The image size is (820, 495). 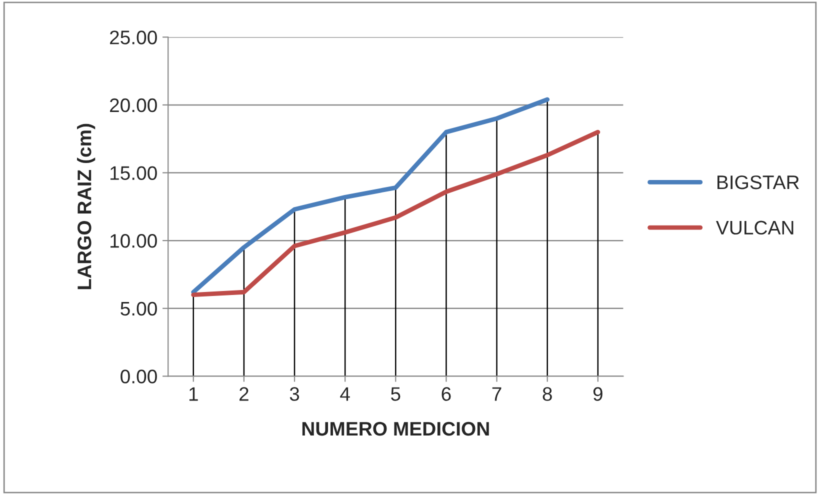 What do you see at coordinates (133, 105) in the screenshot?
I see `y-tick-label: 20.00` at bounding box center [133, 105].